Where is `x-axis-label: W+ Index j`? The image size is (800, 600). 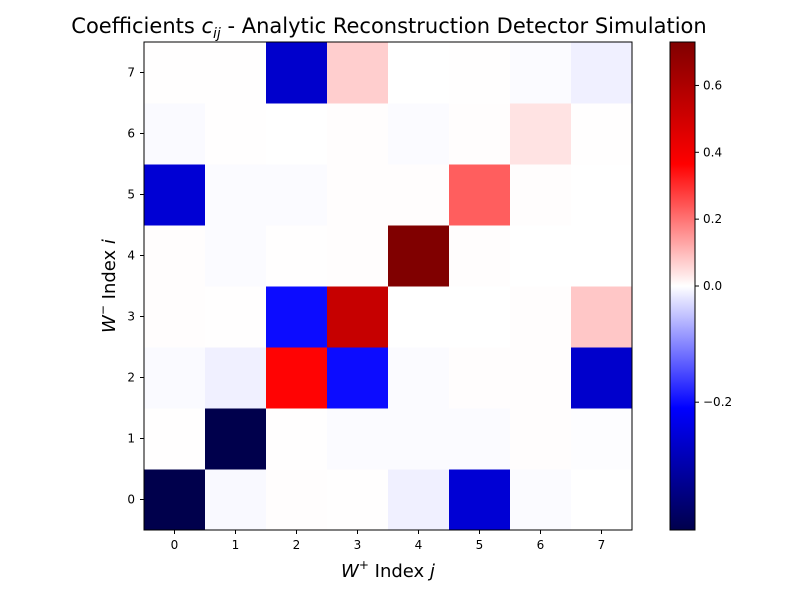 x-axis-label: W+ Index j is located at coordinates (388, 570).